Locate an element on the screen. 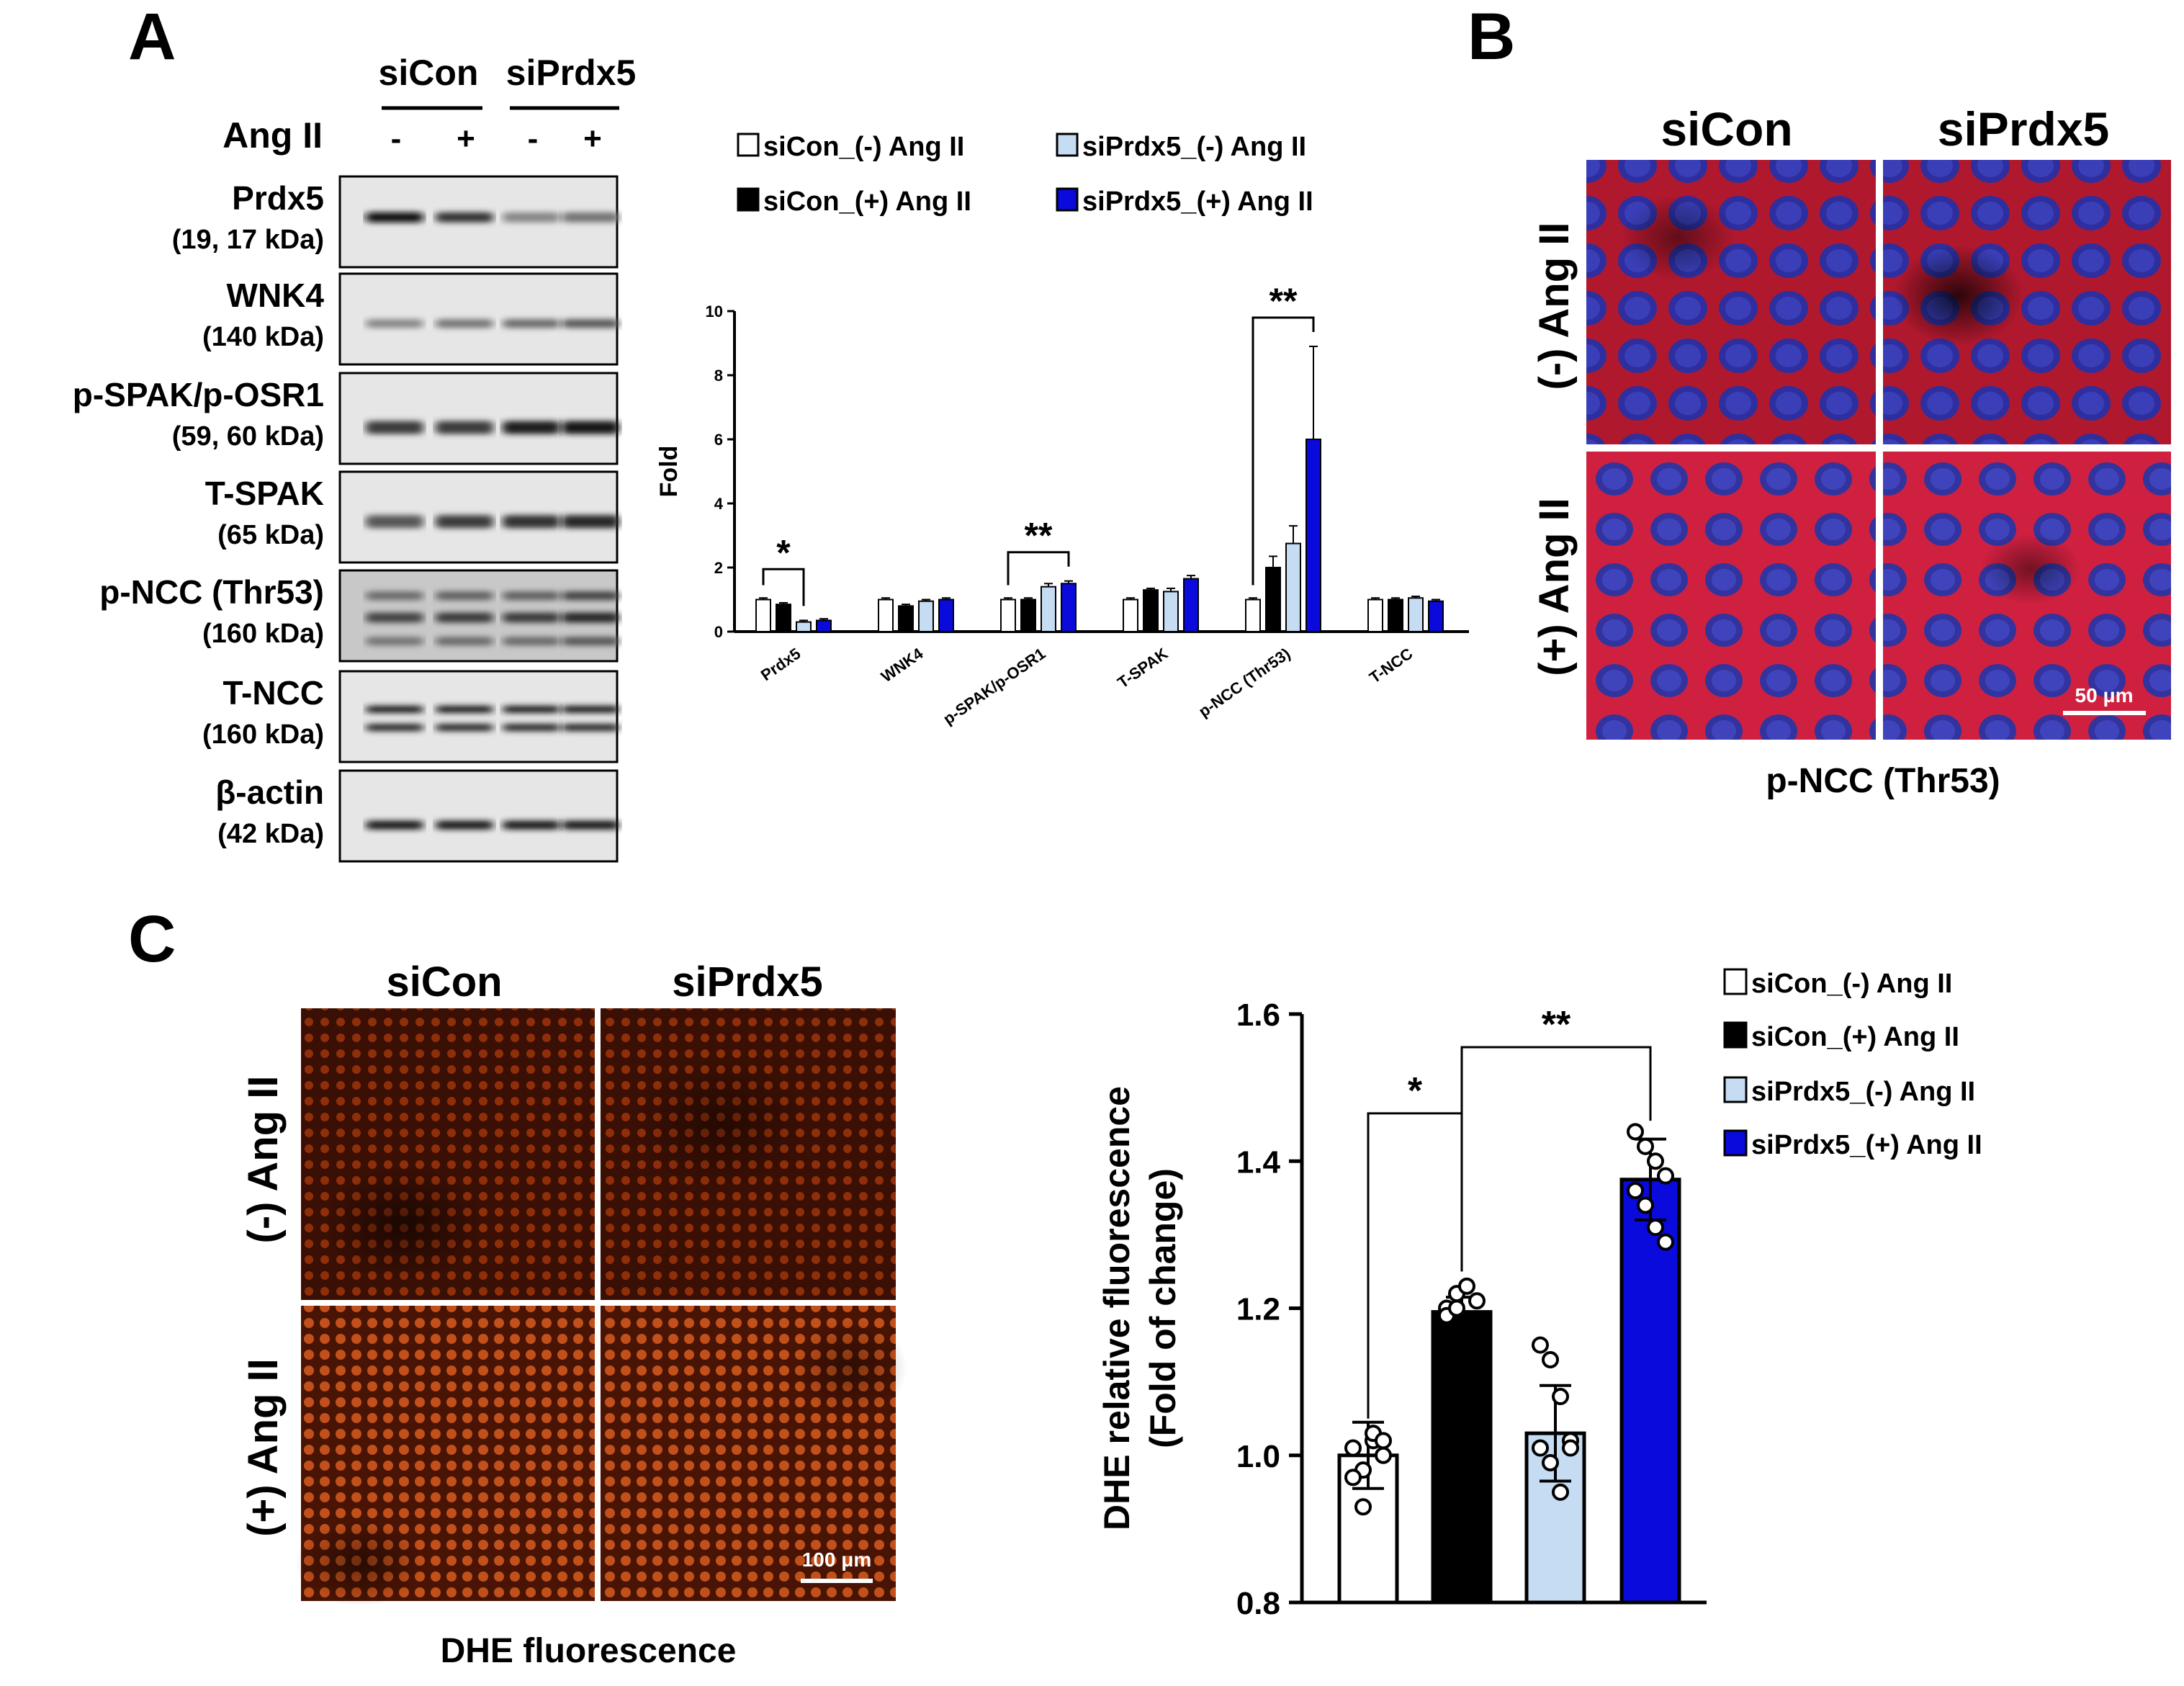 This screenshot has width=2184, height=1686. dhe-col-label-sicon: siCon is located at coordinates (444, 982).